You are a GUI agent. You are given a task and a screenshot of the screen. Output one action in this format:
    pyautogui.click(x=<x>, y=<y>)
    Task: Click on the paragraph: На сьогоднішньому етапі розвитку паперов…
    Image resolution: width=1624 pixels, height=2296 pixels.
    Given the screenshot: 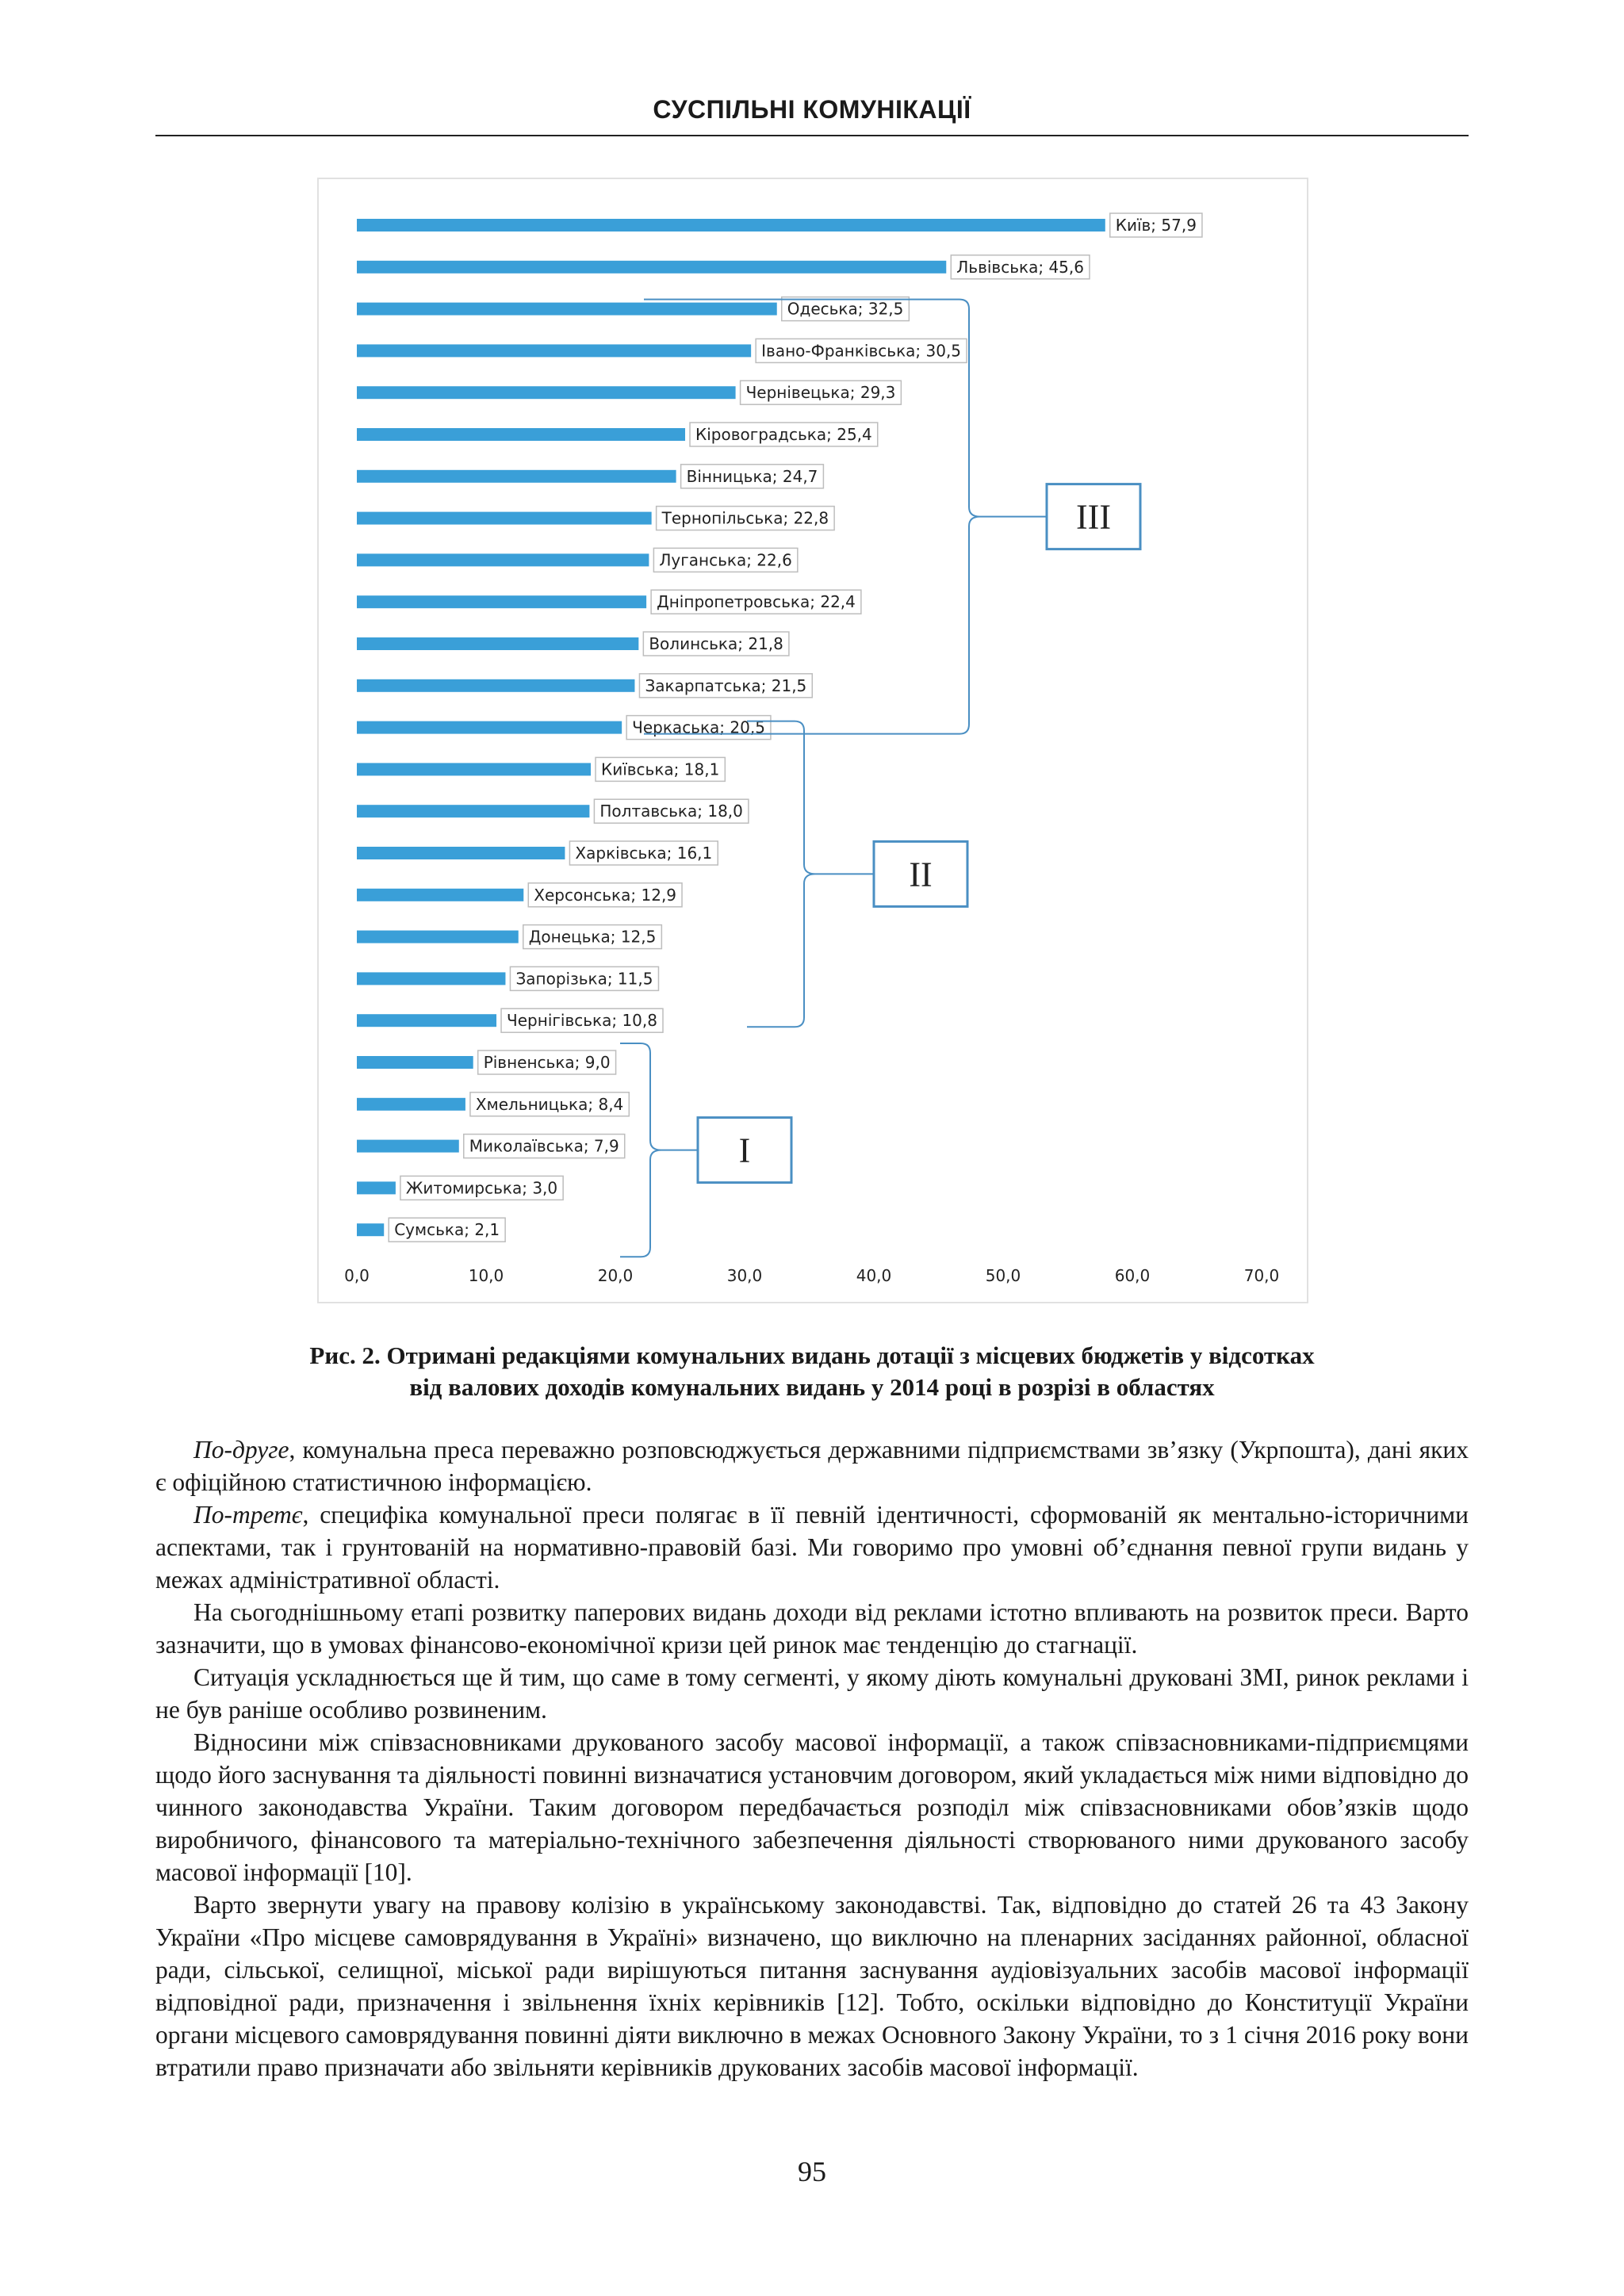 What is the action you would take?
    pyautogui.click(x=812, y=1629)
    